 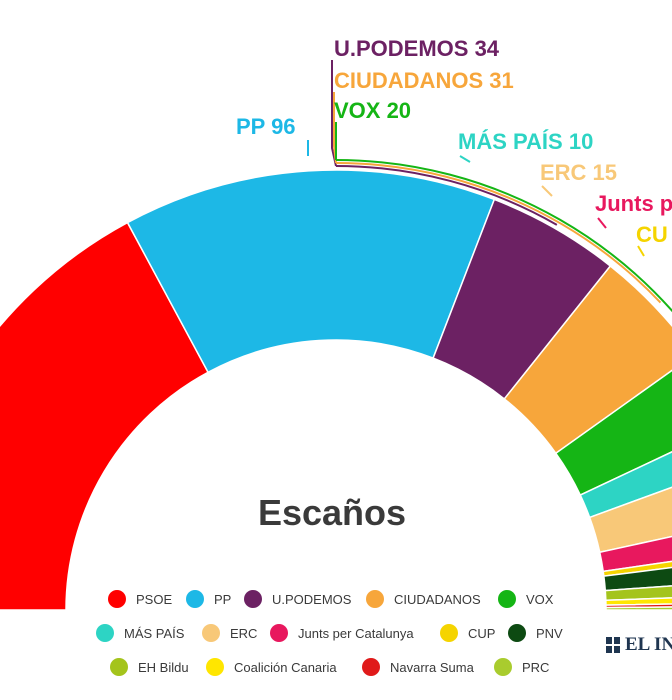 What do you see at coordinates (641, 251) in the screenshot?
I see `leader-line-cup` at bounding box center [641, 251].